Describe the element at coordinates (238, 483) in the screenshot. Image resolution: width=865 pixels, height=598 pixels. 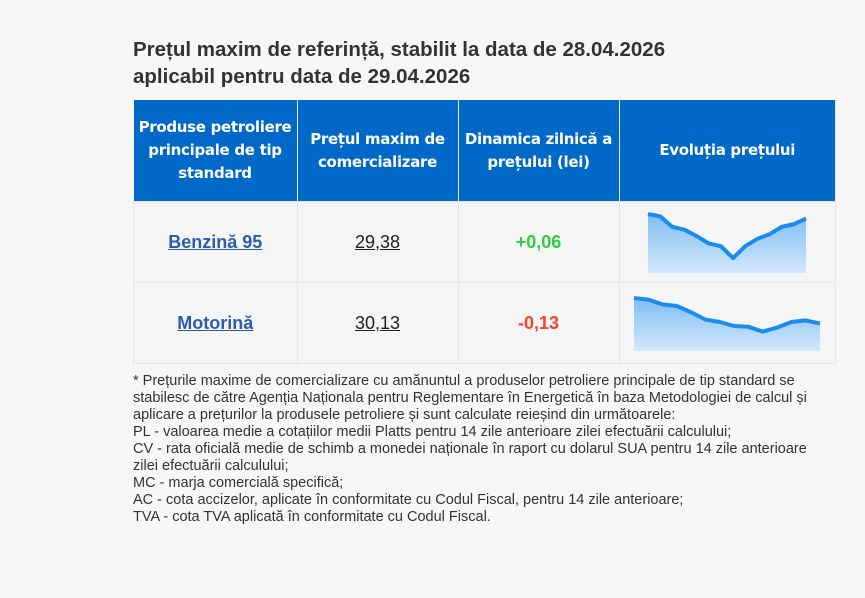
I see `footnote-mc: MC - marja comercială specifică;` at that location.